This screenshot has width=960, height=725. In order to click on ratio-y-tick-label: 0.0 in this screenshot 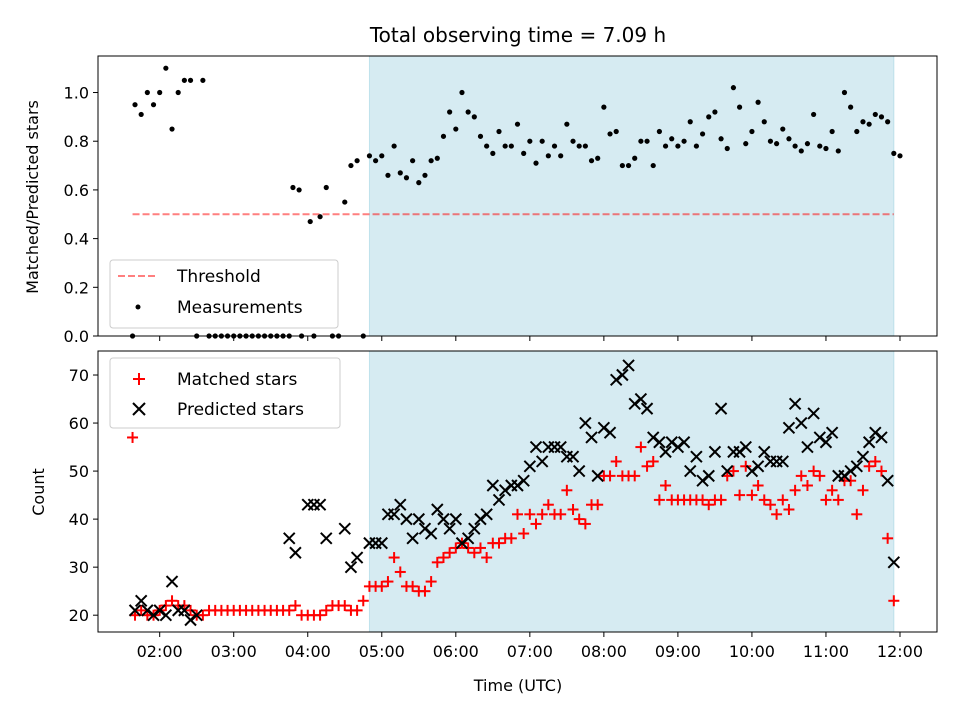, I will do `click(76, 336)`.